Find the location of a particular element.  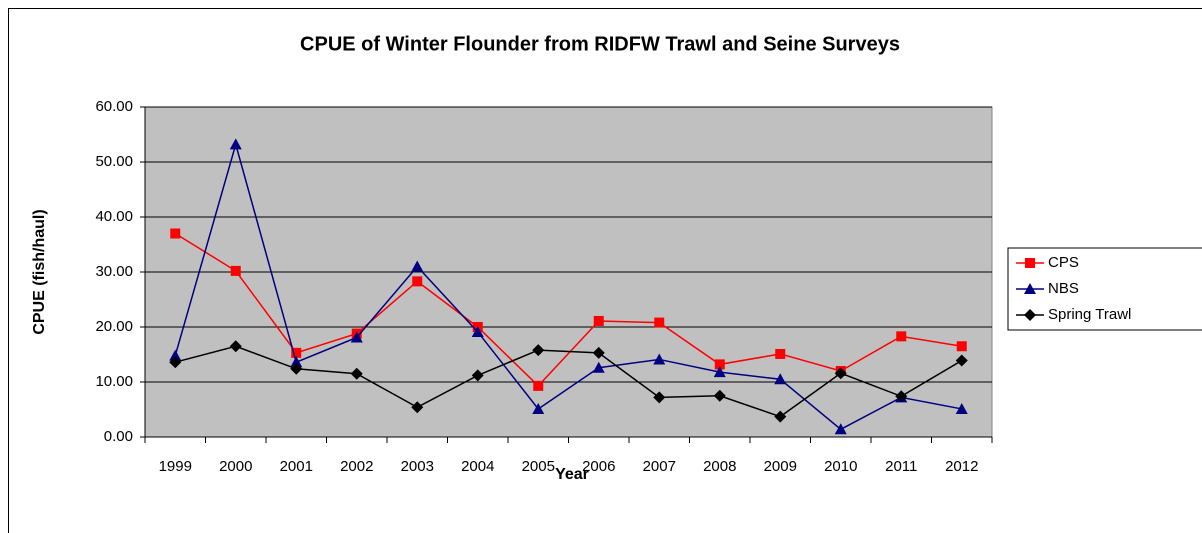

x-tick-label: 2001 is located at coordinates (296, 466).